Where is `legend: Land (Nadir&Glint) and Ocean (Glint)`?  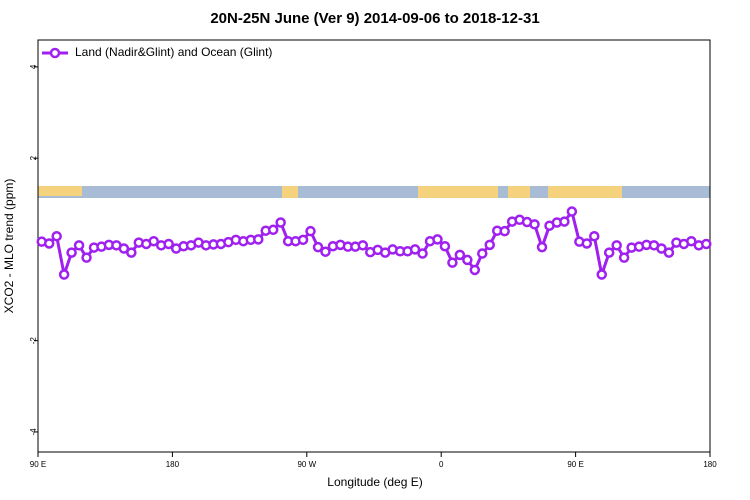
legend: Land (Nadir&Glint) and Ocean (Glint) is located at coordinates (157, 52).